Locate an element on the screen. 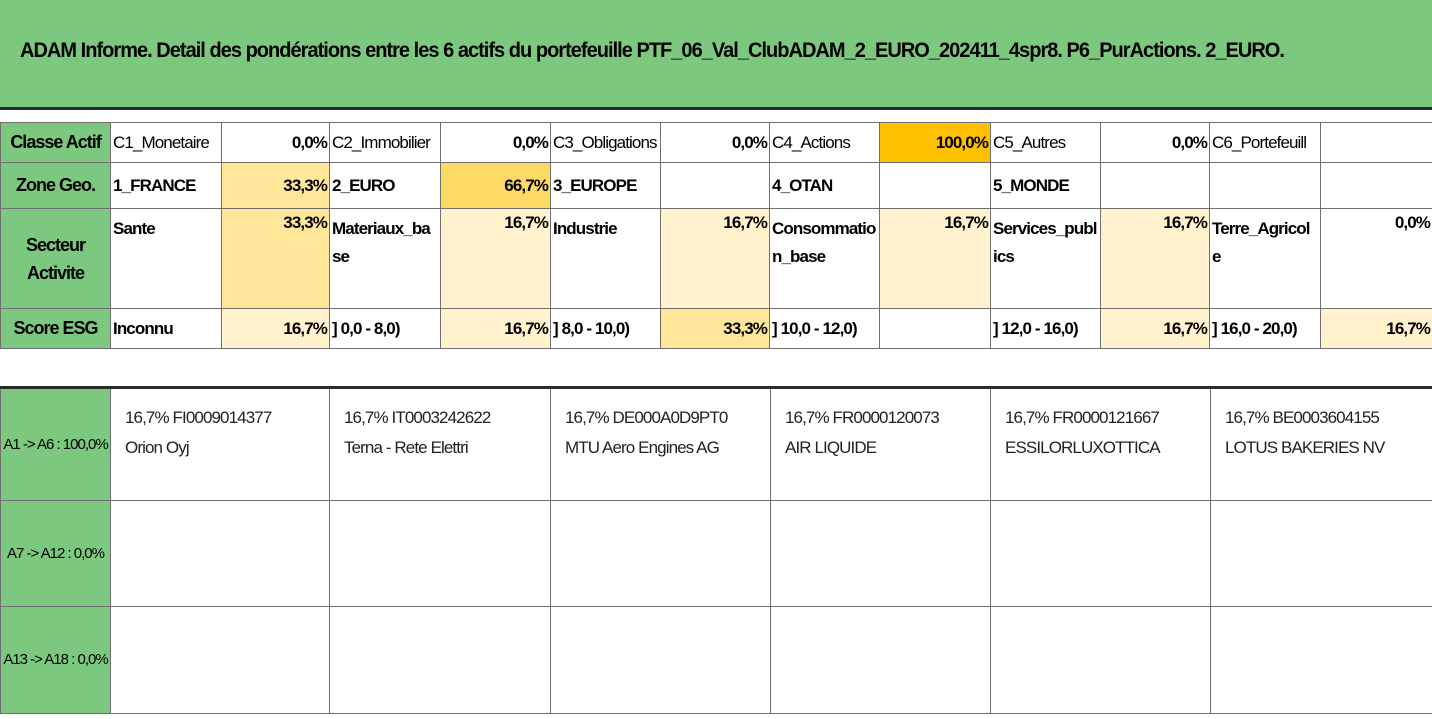  secteur-name: Sante is located at coordinates (166, 258).